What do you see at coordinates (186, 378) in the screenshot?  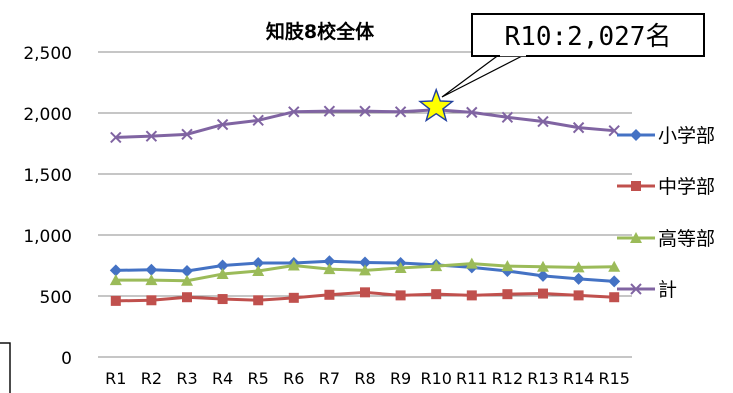 I see `x-tick-label: R3` at bounding box center [186, 378].